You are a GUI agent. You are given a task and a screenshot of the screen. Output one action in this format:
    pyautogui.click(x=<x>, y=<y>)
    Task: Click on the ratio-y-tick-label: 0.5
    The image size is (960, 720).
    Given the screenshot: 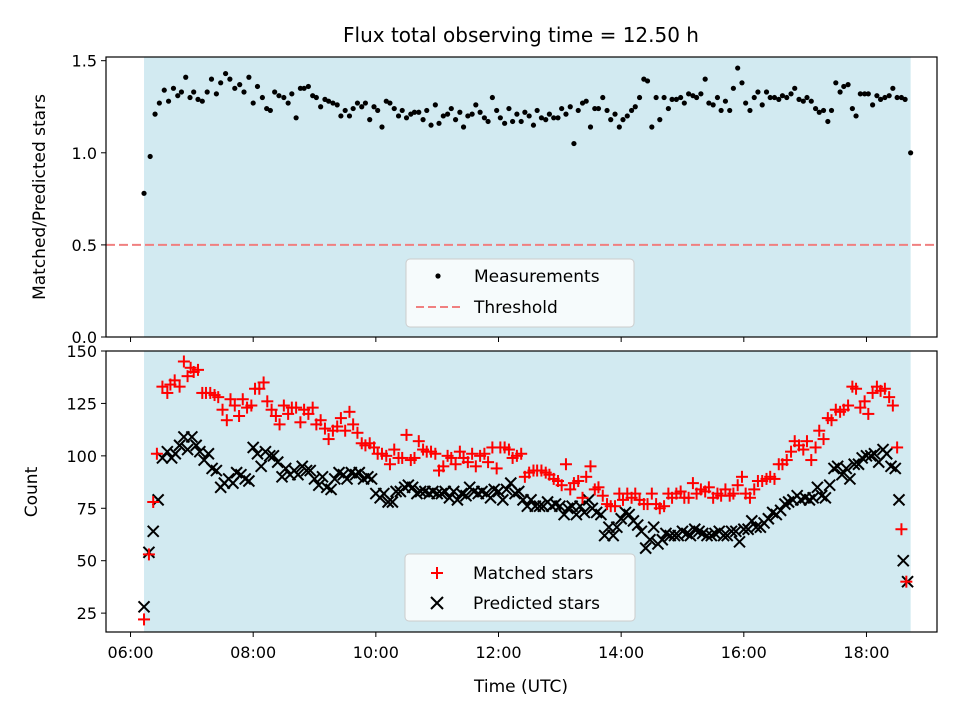 What is the action you would take?
    pyautogui.click(x=84, y=245)
    